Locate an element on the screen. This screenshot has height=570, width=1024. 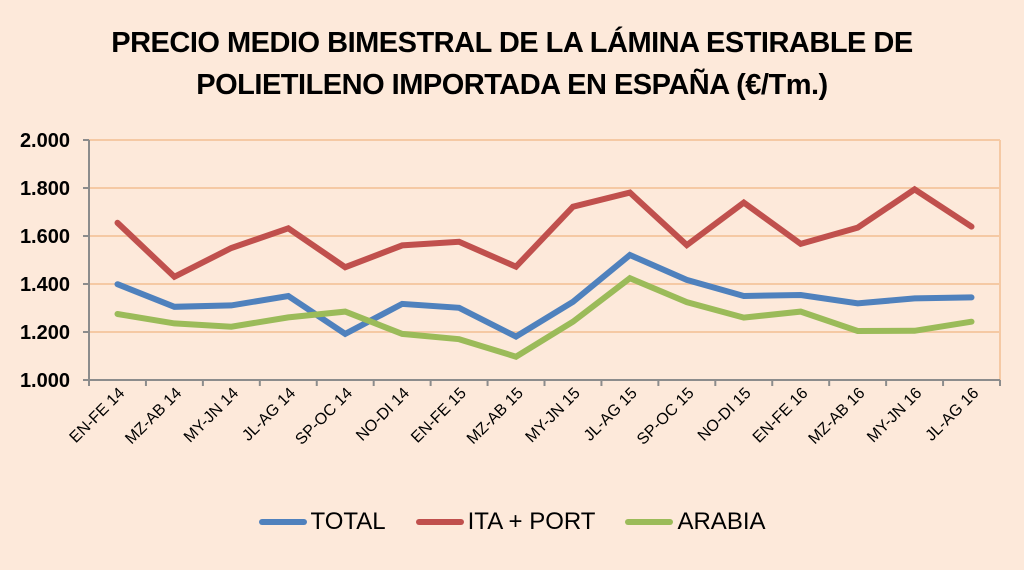
chart-title-line-2: POLIETILENO IMPORTADA EN ESPAÑA (€/Tm.) is located at coordinates (512, 85).